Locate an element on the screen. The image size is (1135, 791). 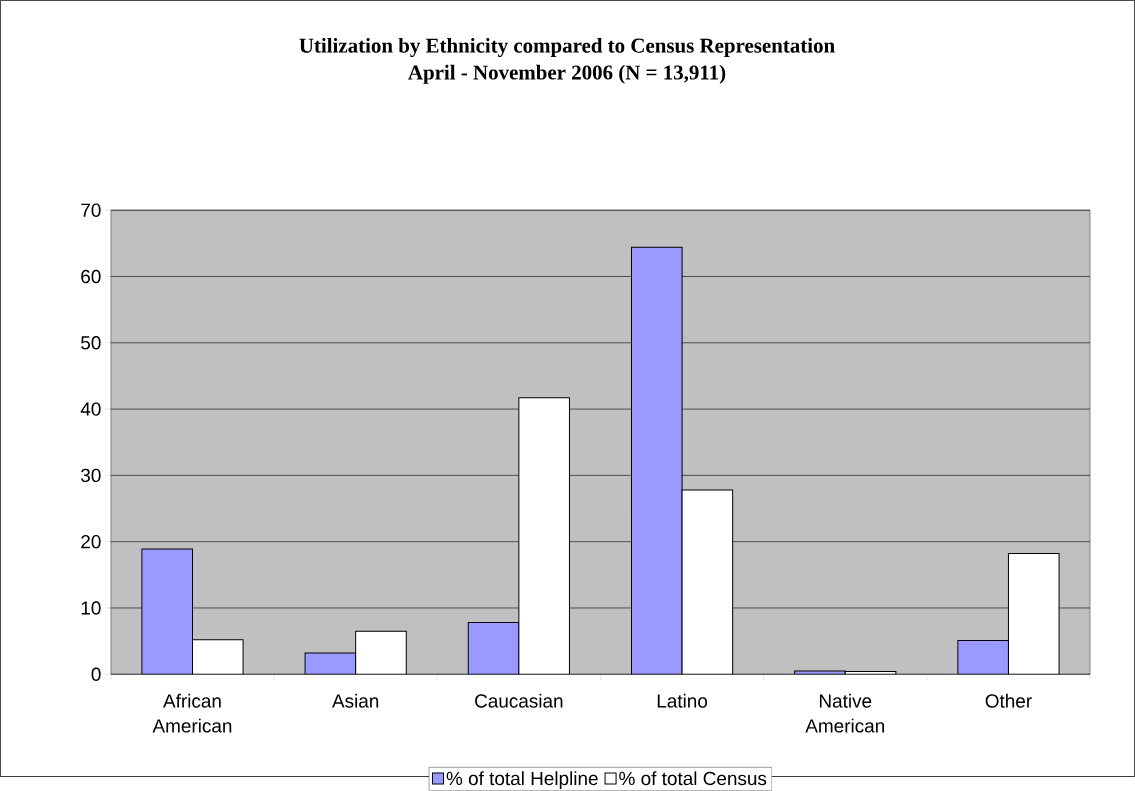
y-tick-label: 10 is located at coordinates (91, 608).